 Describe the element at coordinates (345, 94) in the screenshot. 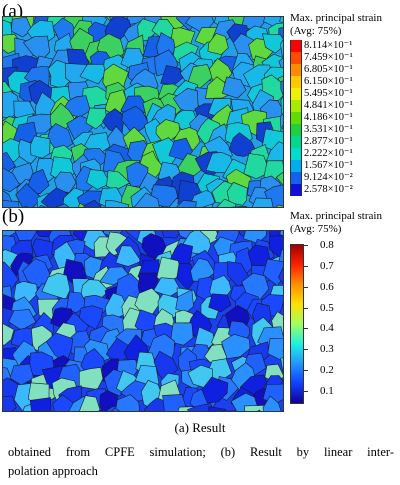

I see `panel-a-legend-row: 5.495×10⁻¹` at that location.